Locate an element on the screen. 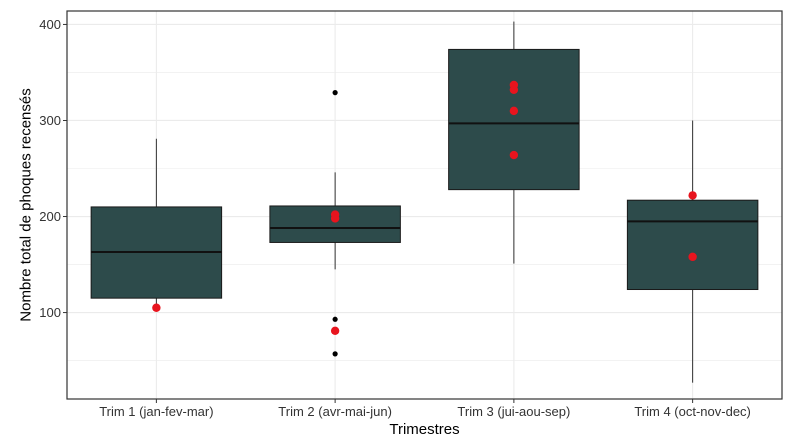 This screenshot has height=438, width=790. x-tick-label: Trim 1 (jan-fev-mar) is located at coordinates (156, 411).